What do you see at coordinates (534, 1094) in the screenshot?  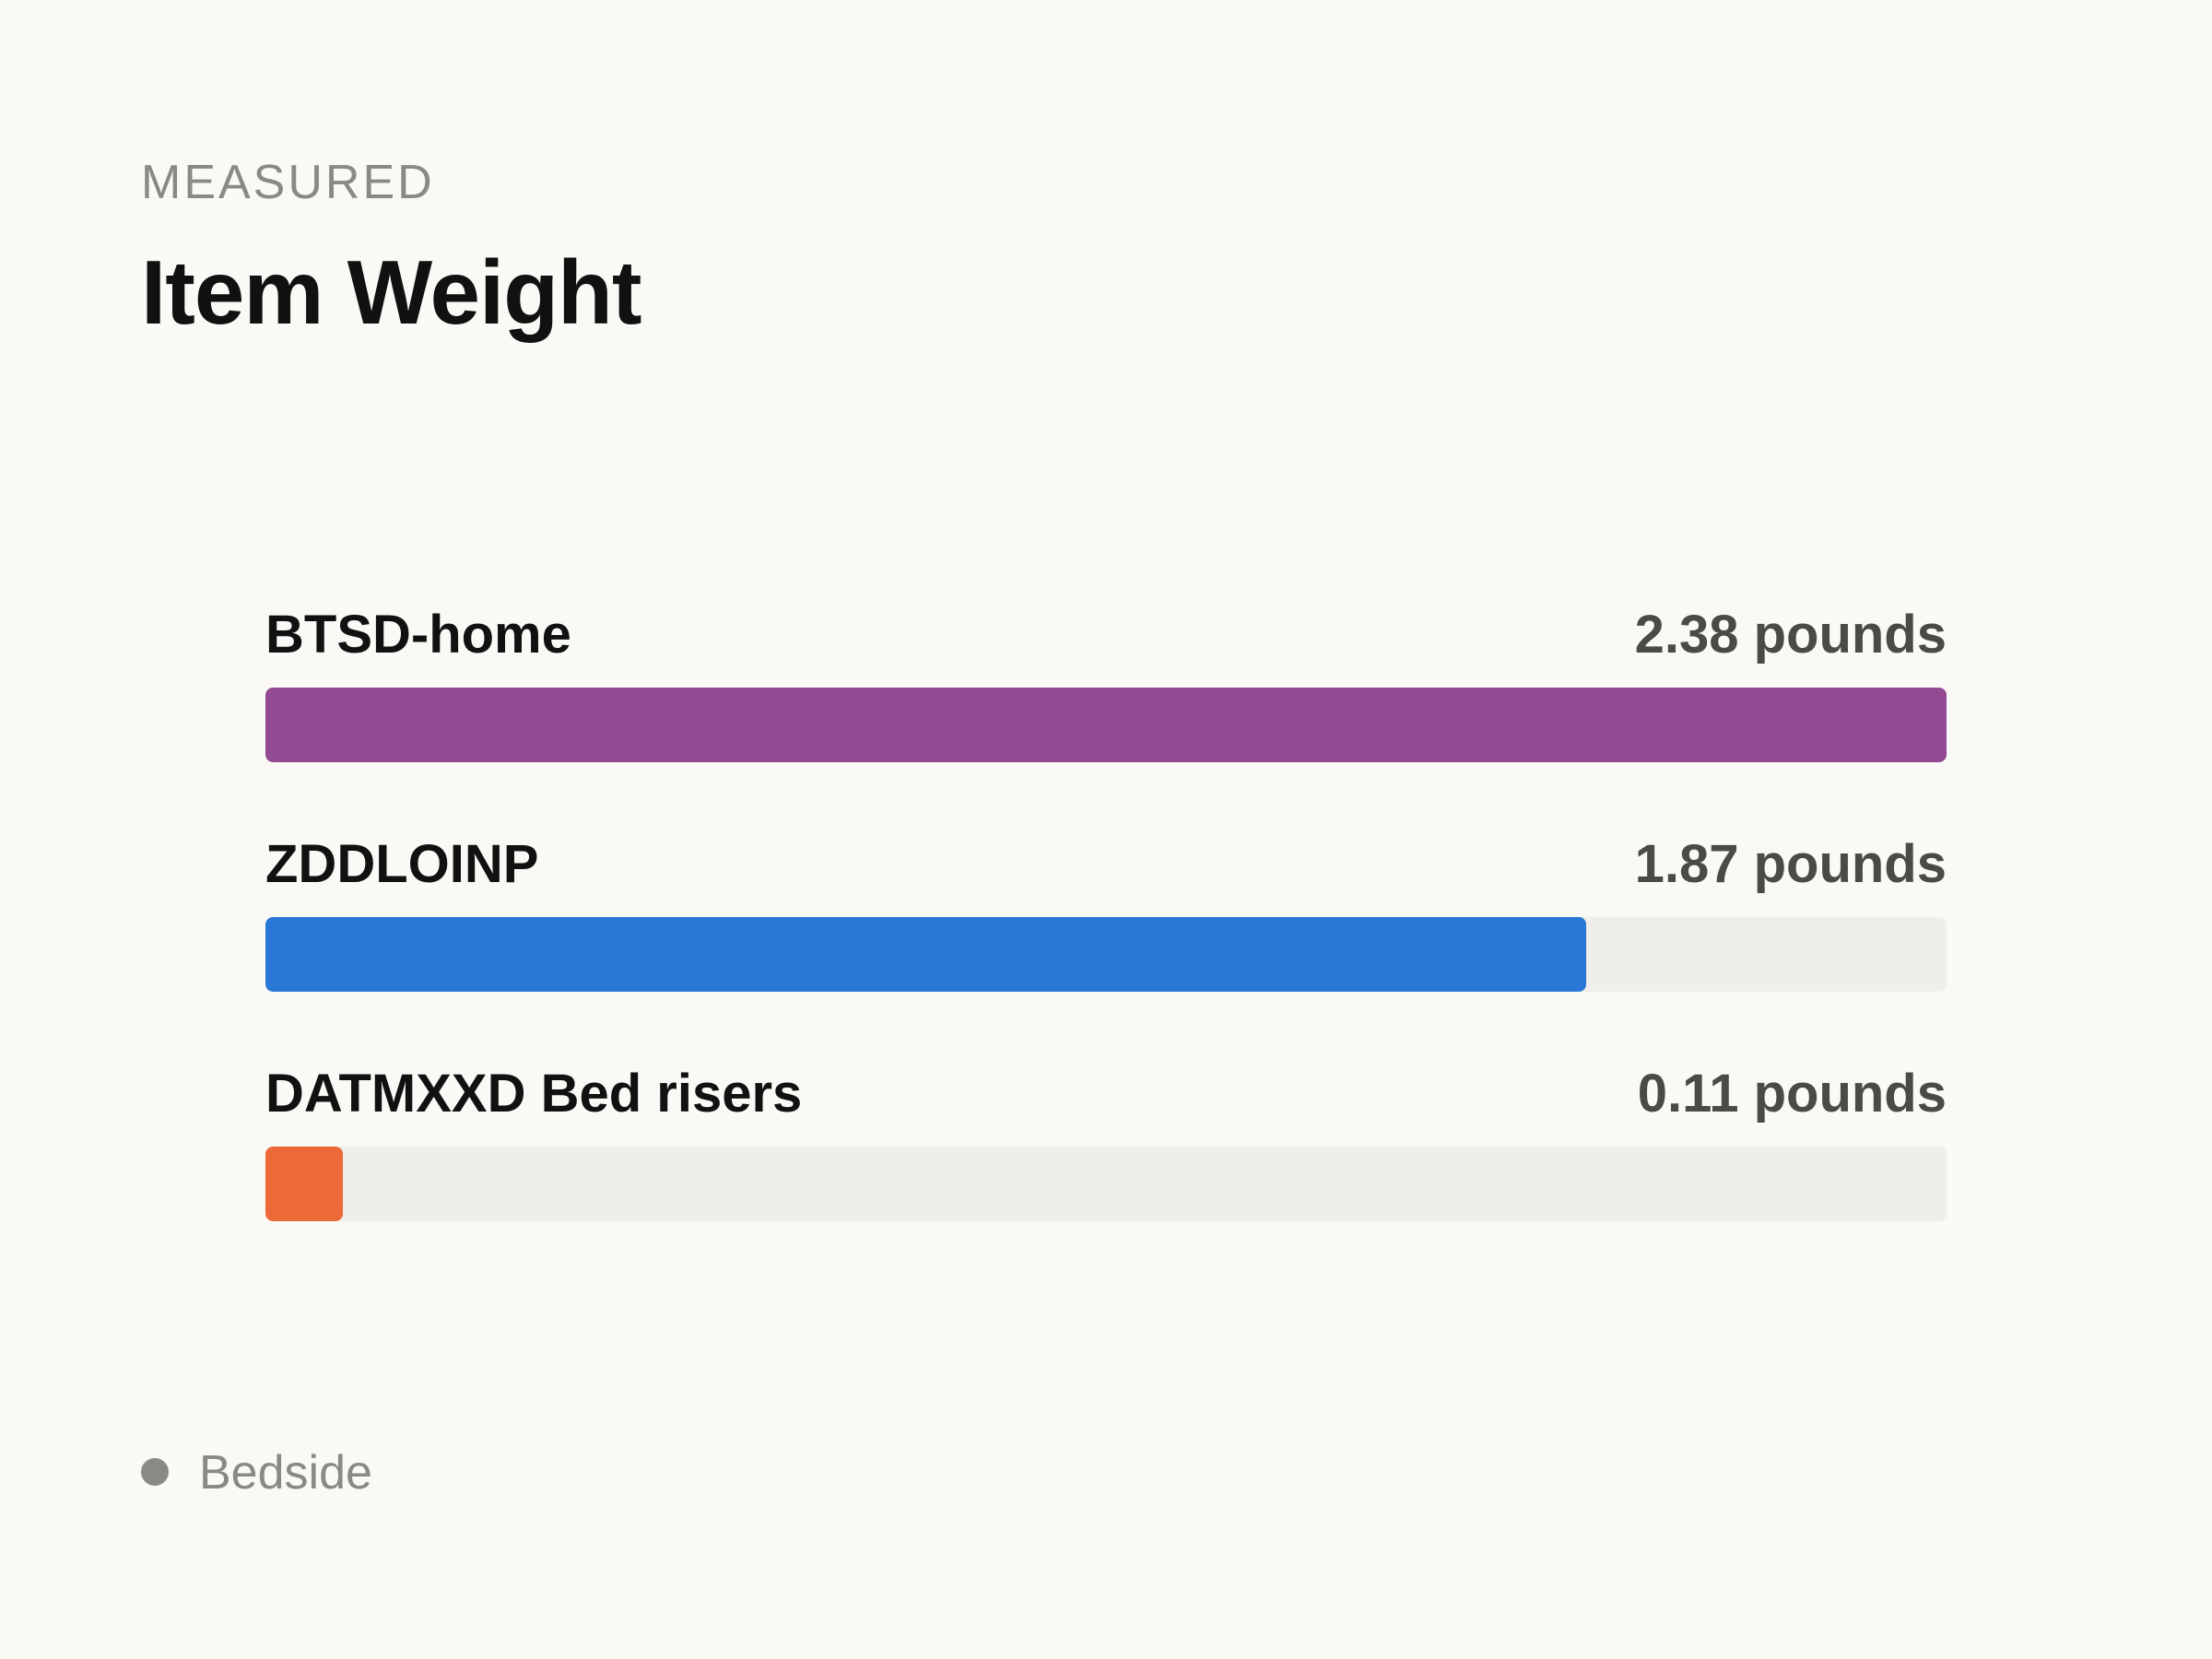 I see `bar-category-label: DATMXXD Bed risers` at bounding box center [534, 1094].